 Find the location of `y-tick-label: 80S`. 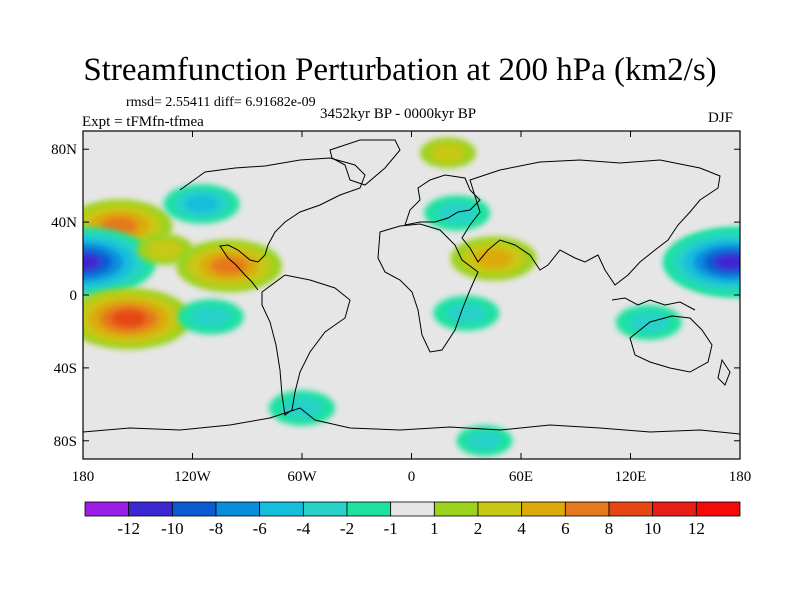

y-tick-label: 80S is located at coordinates (65, 442).